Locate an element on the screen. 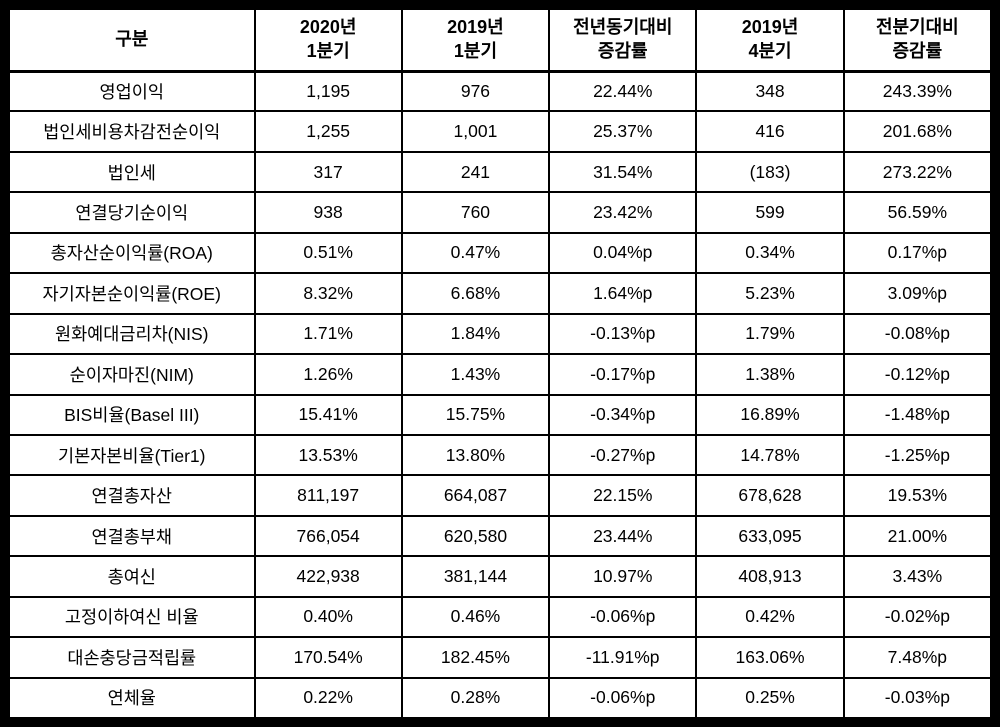 The width and height of the screenshot is (1000, 727). value-cell: 243.39% is located at coordinates (917, 91).